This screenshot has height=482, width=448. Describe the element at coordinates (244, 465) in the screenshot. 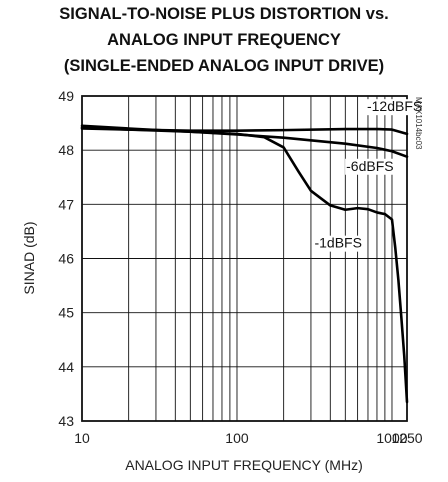

I see `x-axis-label: ANALOG INPUT FREQUENCY (MHz)` at that location.